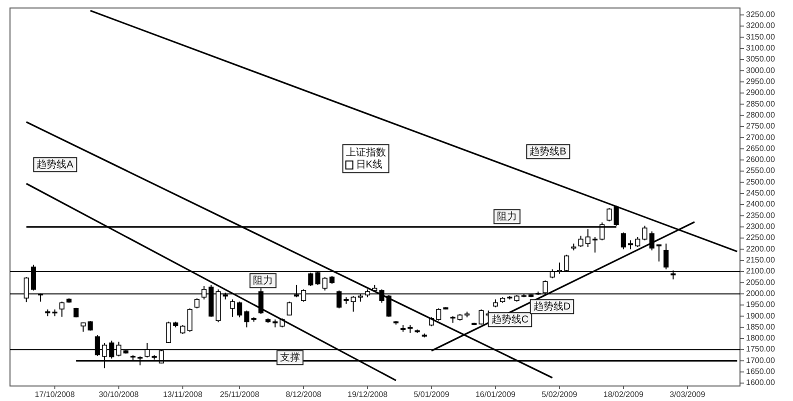 The height and width of the screenshot is (401, 793). Describe the element at coordinates (761, 70) in the screenshot. I see `y-tick-label: 3000.00` at that location.